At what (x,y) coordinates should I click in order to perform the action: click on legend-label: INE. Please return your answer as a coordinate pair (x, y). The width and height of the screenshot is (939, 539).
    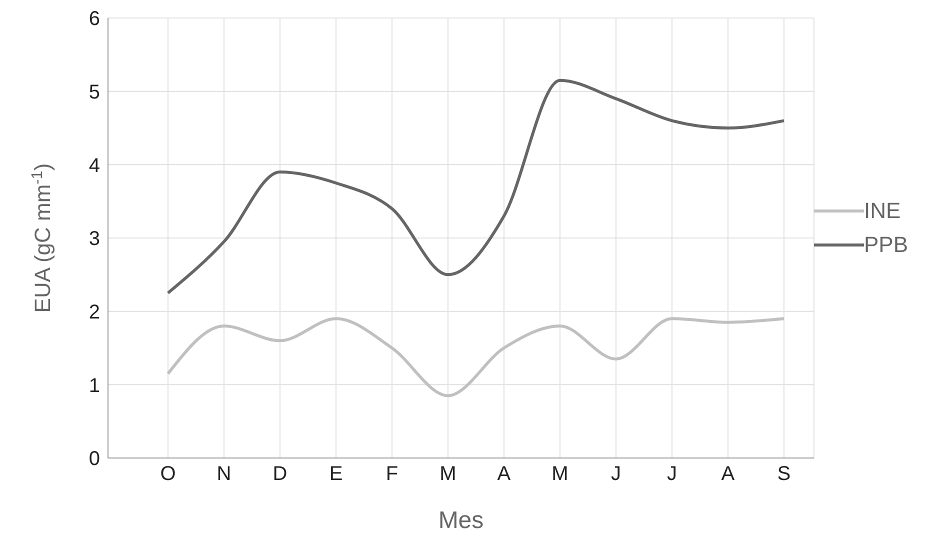
    Looking at the image, I should click on (882, 211).